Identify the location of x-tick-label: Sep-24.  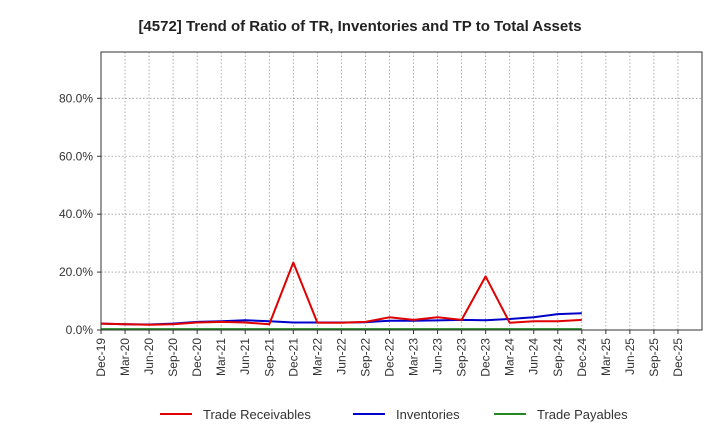
(558, 357).